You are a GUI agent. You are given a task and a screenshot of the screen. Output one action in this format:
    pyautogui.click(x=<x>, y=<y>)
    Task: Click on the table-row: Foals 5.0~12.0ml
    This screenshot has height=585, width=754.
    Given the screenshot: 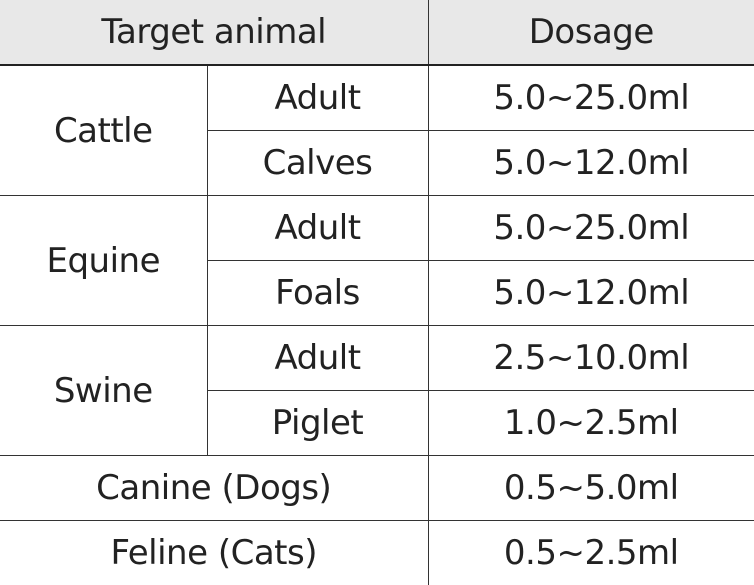 What is the action you would take?
    pyautogui.click(x=377, y=293)
    